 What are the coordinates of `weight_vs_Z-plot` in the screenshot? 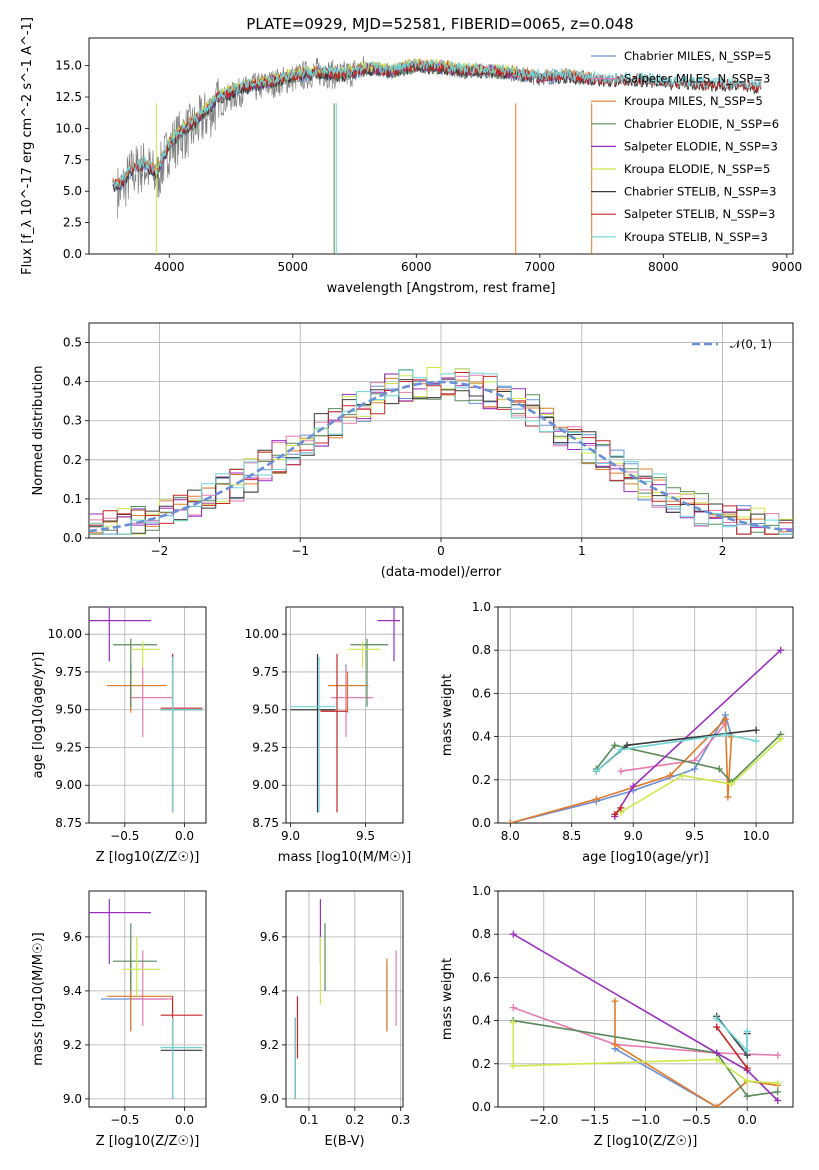 It's located at (645, 1018).